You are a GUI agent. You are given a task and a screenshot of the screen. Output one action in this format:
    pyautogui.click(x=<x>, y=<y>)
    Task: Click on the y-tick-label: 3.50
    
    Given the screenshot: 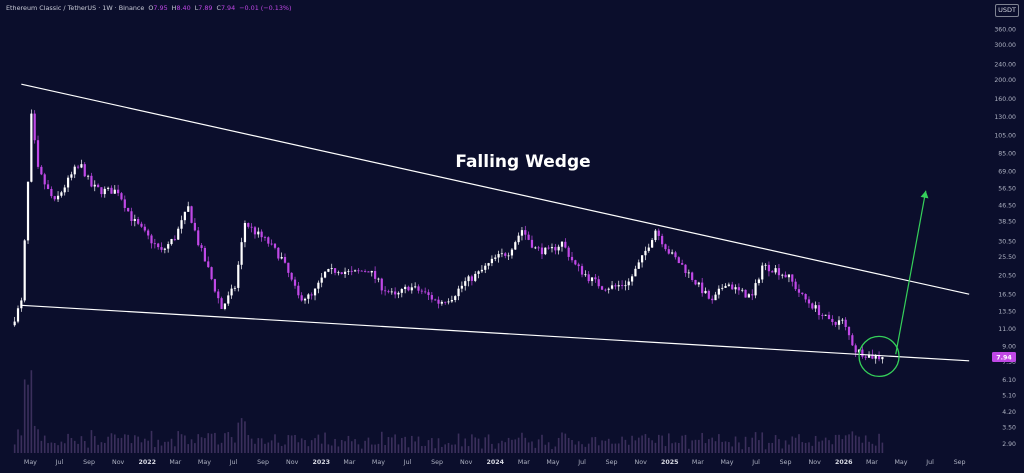 What is the action you would take?
    pyautogui.click(x=1009, y=428)
    